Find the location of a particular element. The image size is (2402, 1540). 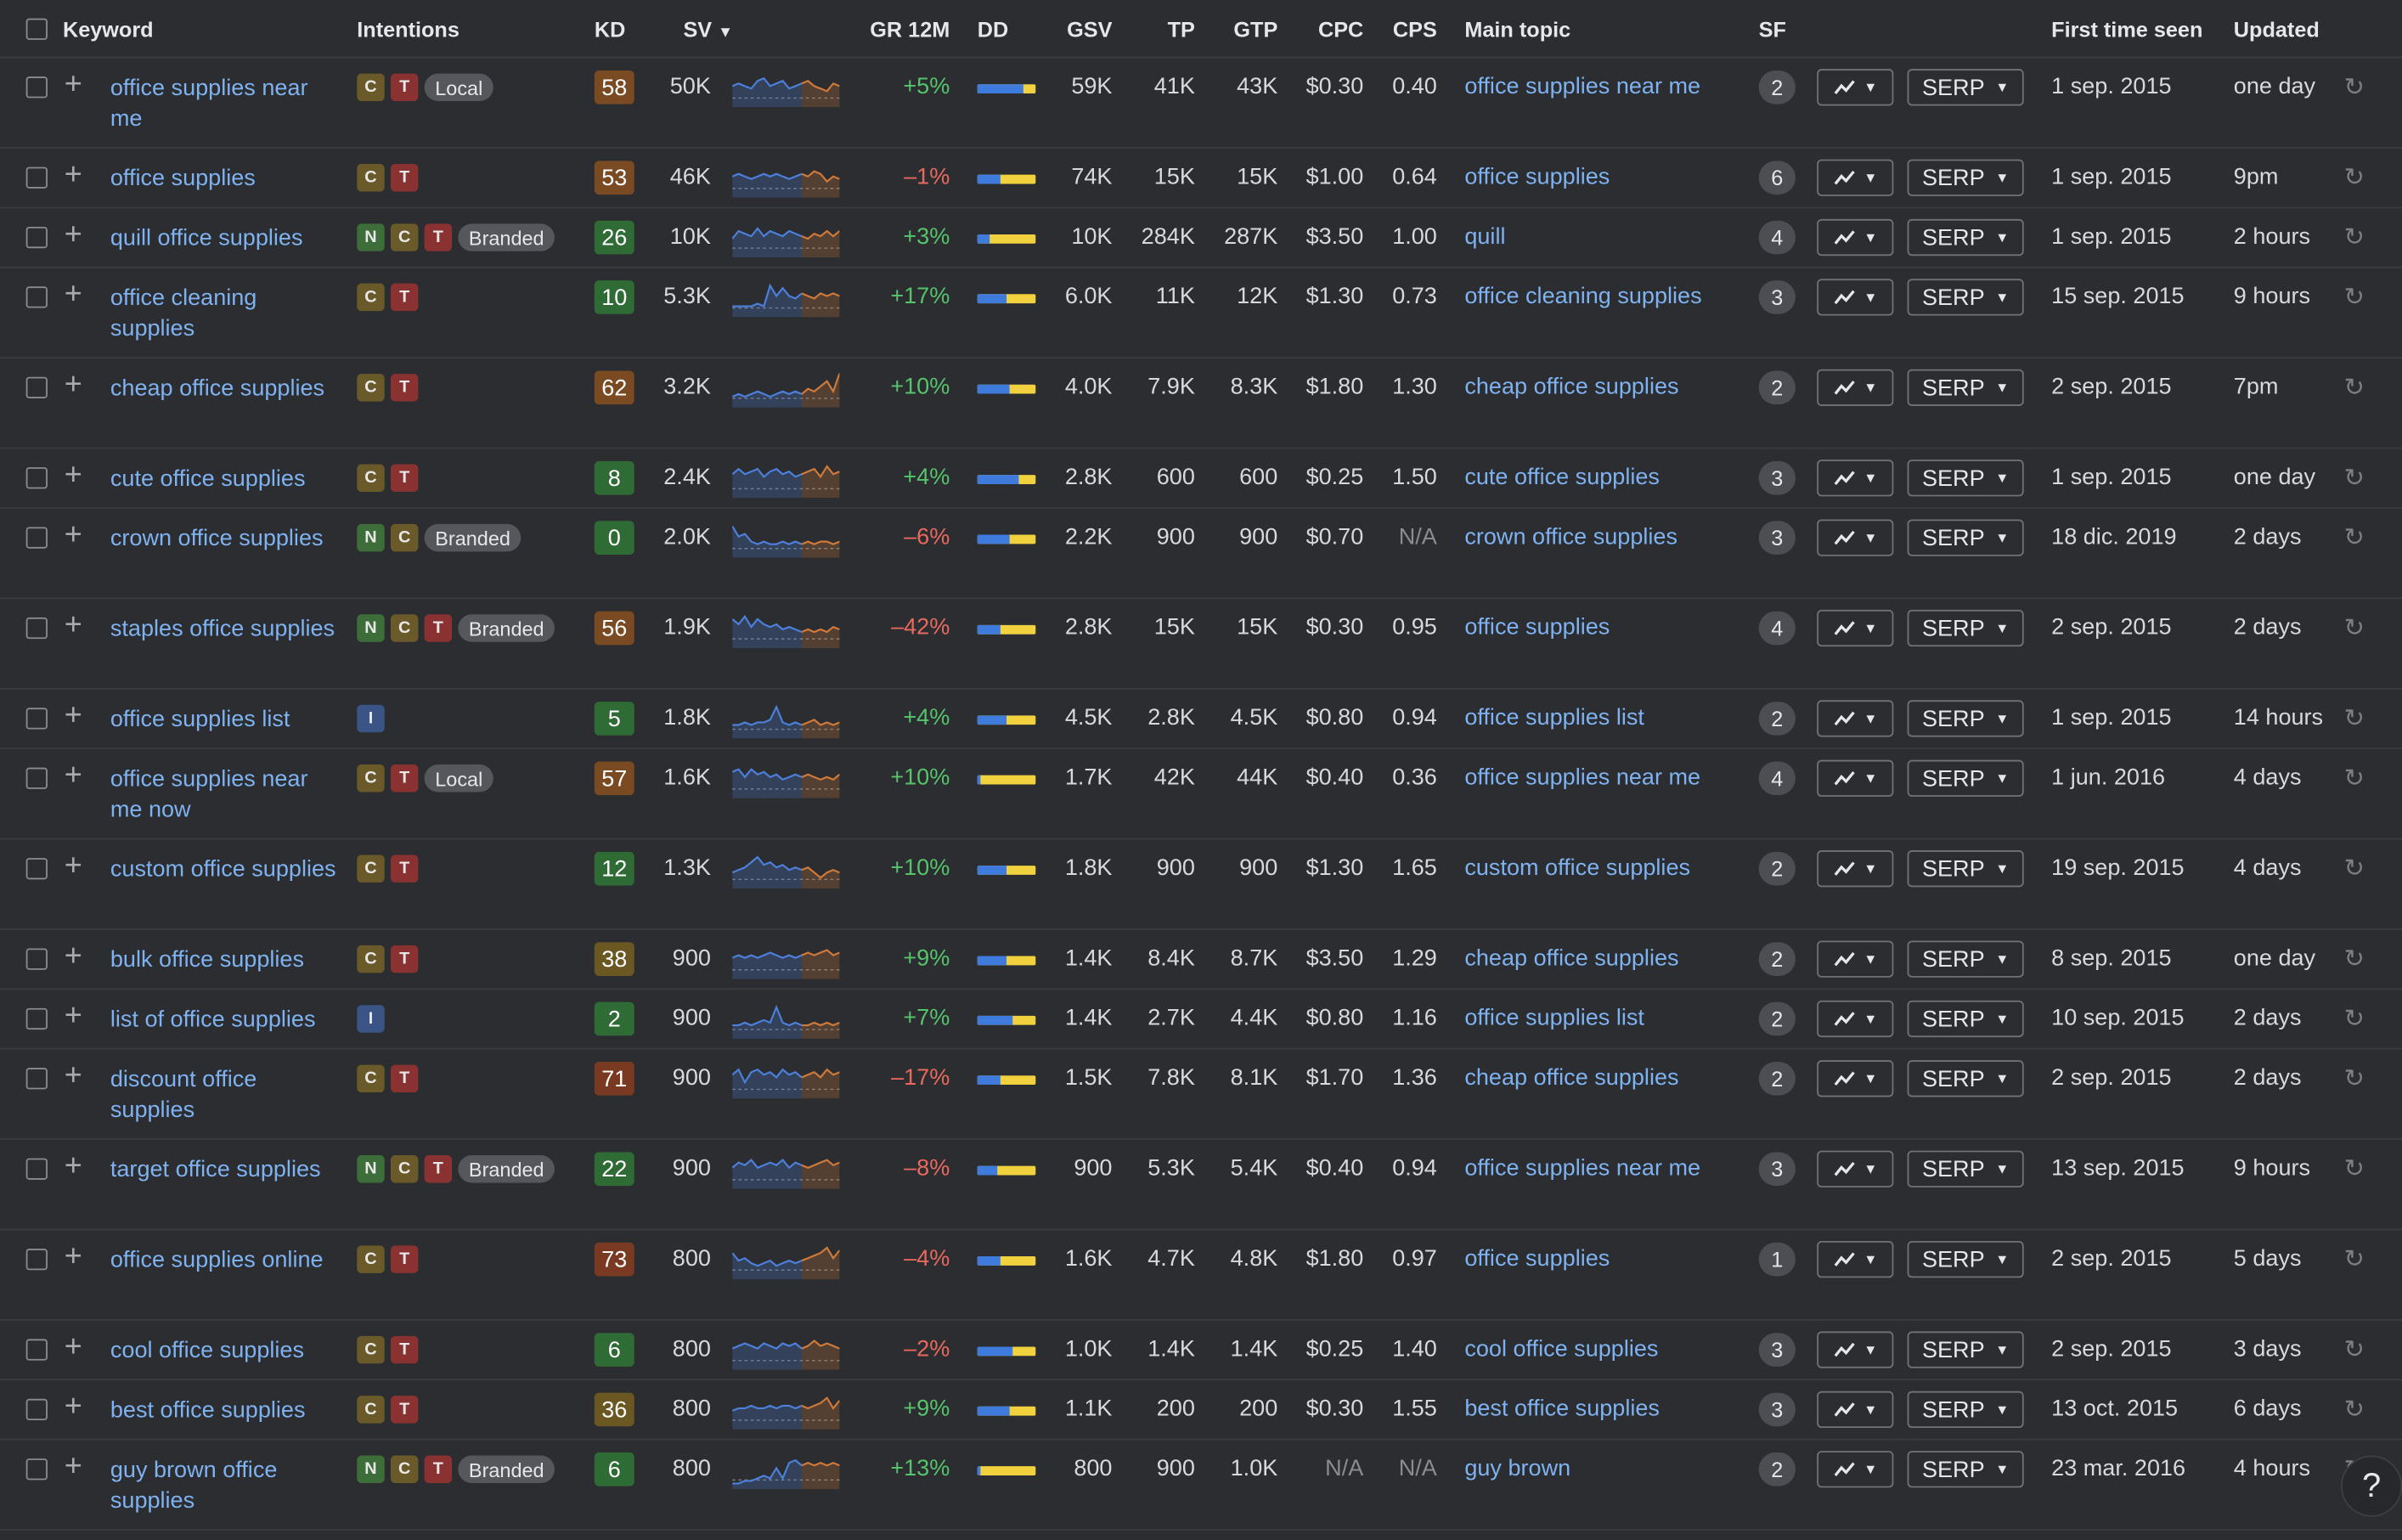

keyword-link: bulk office supplies is located at coordinates (207, 959).